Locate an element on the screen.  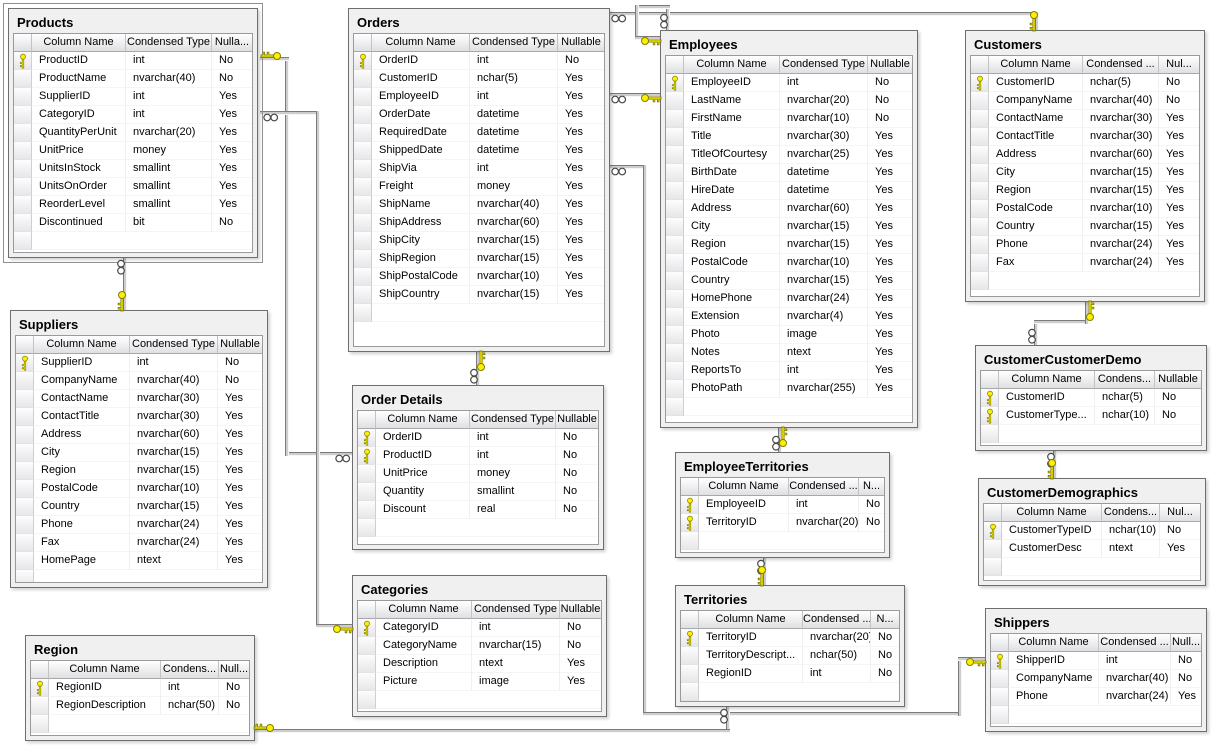
column-nullable: Yes is located at coordinates (890, 155).